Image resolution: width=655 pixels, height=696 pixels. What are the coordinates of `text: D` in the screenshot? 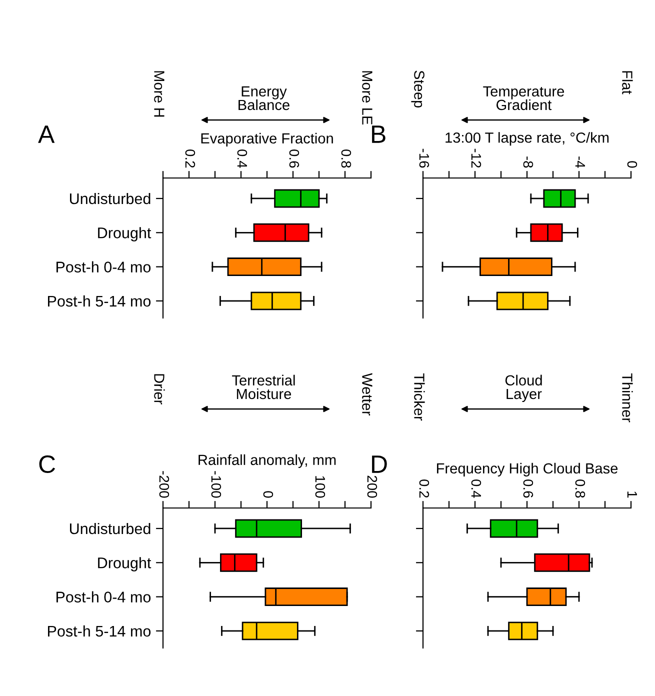 It's located at (379, 464).